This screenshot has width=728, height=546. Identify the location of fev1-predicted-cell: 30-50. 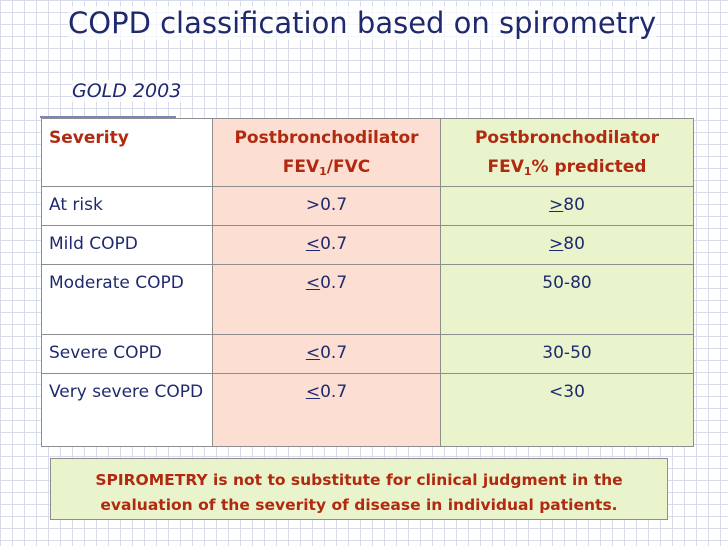
(567, 354).